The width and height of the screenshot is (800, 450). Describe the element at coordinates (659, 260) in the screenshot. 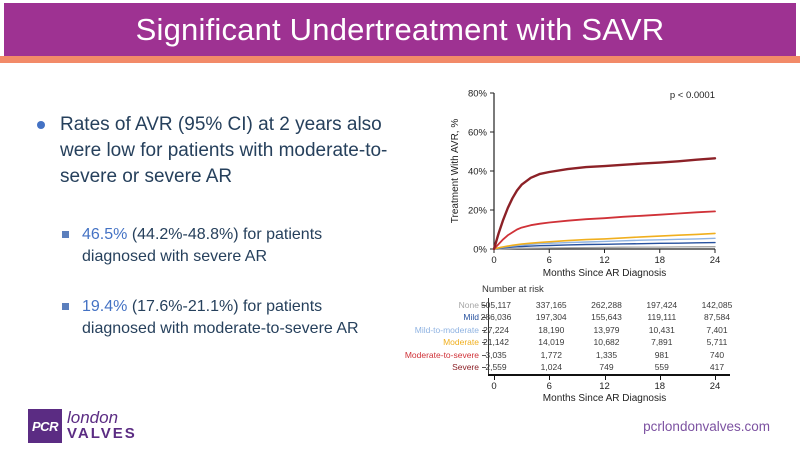

I see `svg-text: 18` at that location.